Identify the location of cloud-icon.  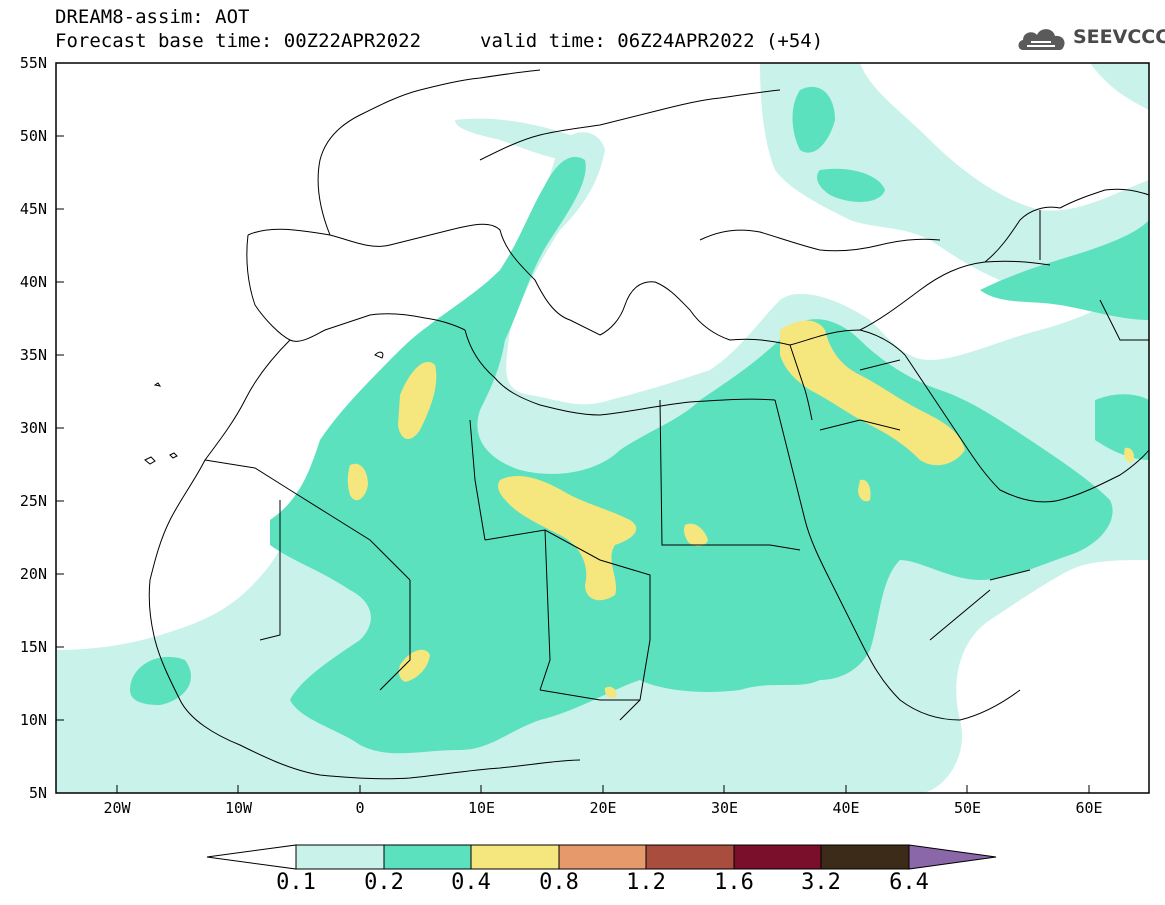
(1041, 39).